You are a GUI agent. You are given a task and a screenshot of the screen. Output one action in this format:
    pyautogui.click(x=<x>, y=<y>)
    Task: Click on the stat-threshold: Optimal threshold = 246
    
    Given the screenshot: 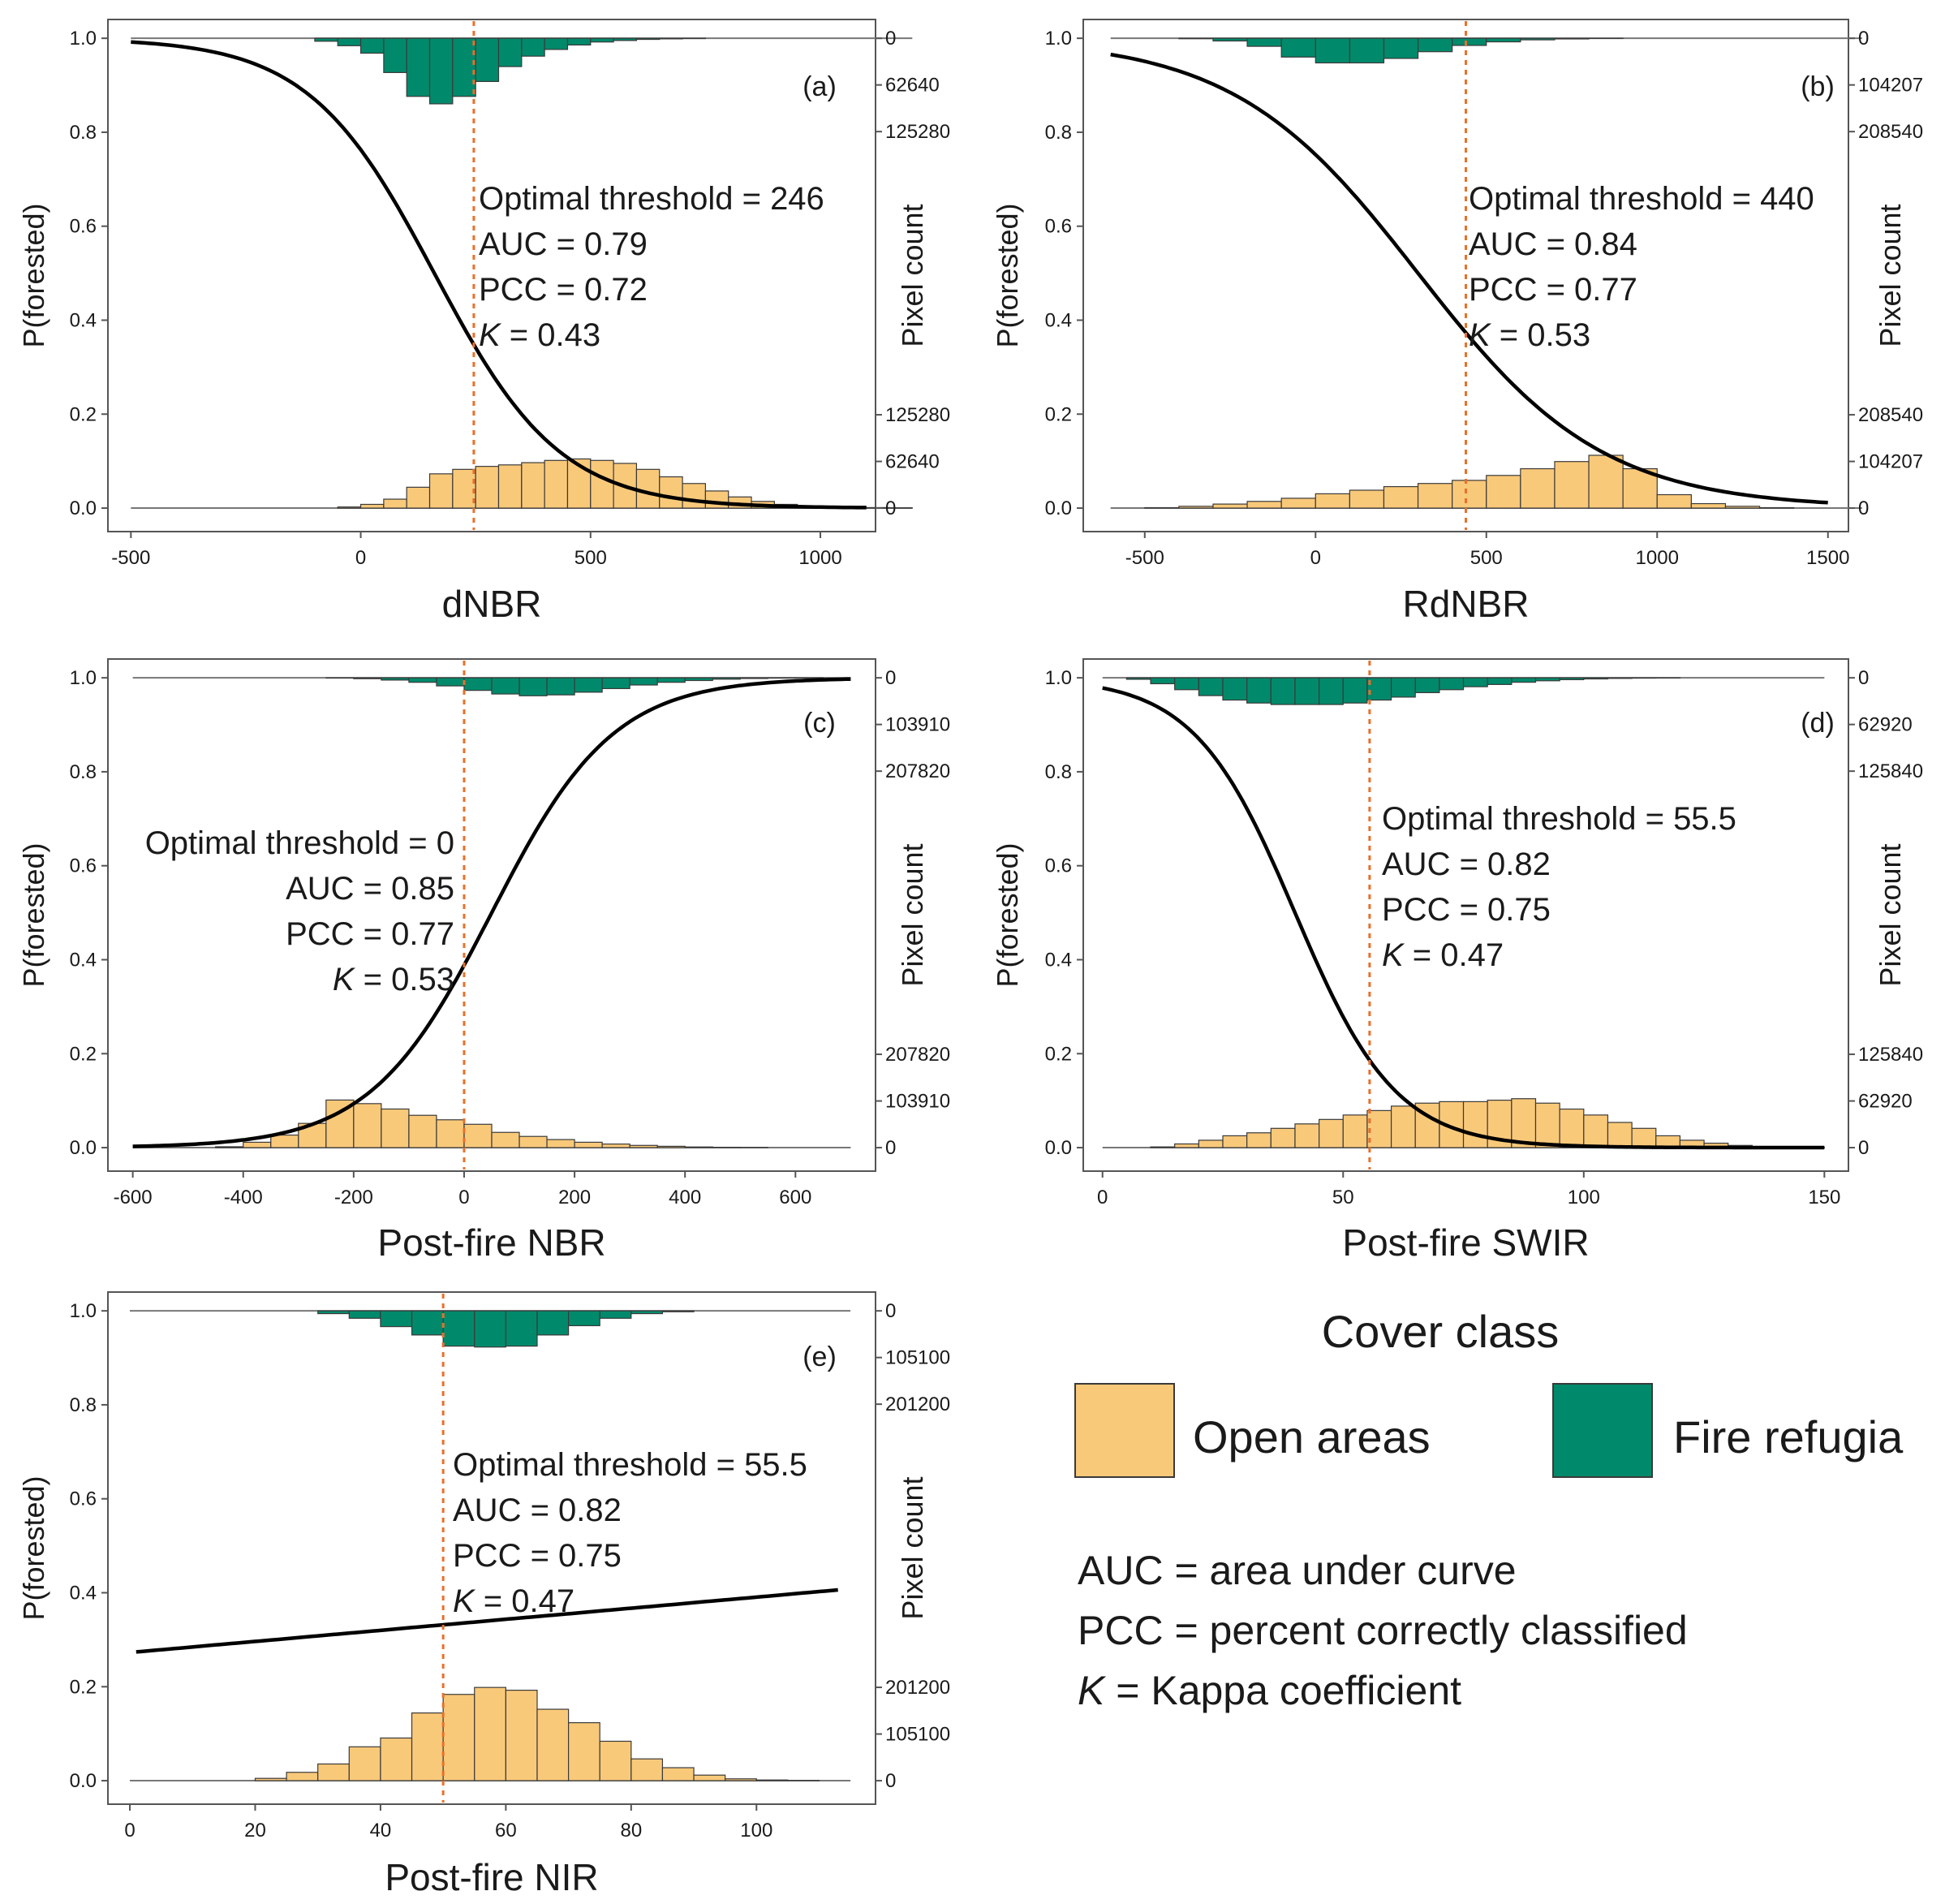 What is the action you would take?
    pyautogui.click(x=651, y=199)
    